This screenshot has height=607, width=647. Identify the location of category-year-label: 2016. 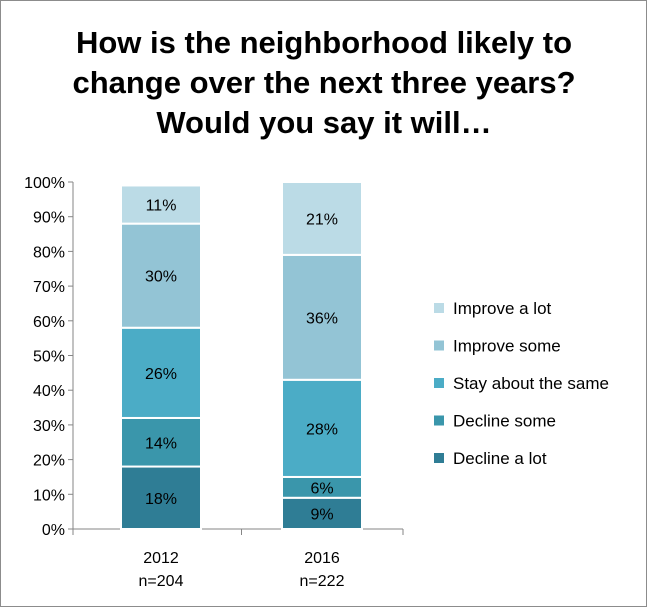
(322, 558).